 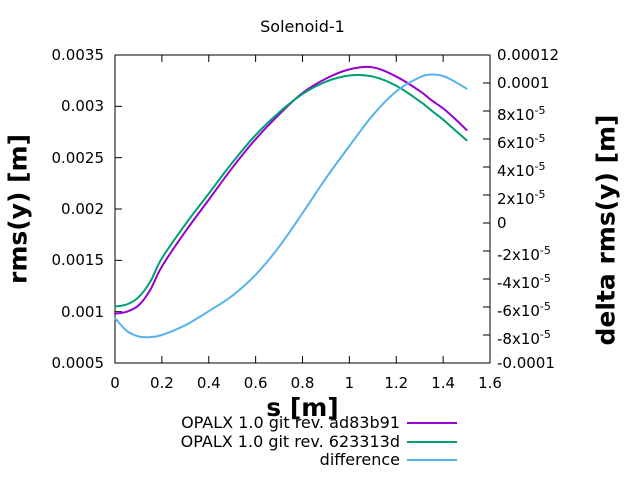 I want to click on y2tick-label: -8x10⁻⁵, so click(x=524, y=338).